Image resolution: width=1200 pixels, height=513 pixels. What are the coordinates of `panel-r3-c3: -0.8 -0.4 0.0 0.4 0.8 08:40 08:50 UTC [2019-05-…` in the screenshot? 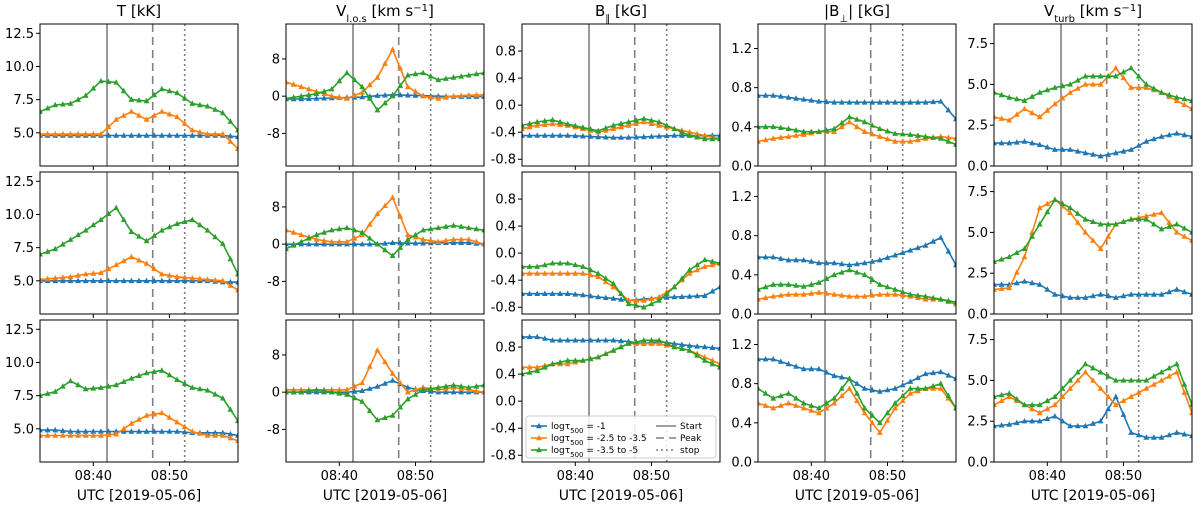 It's located at (606, 411).